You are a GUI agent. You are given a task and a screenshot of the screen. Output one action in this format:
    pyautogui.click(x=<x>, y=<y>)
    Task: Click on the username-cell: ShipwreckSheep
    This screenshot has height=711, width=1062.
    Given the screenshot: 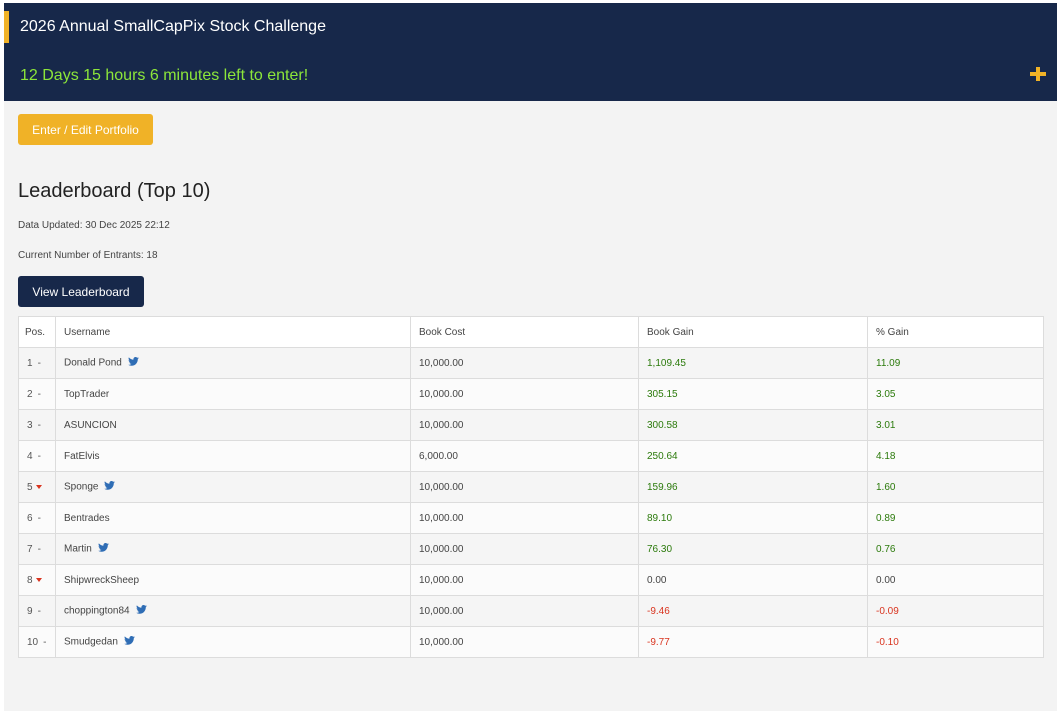 What is the action you would take?
    pyautogui.click(x=233, y=580)
    